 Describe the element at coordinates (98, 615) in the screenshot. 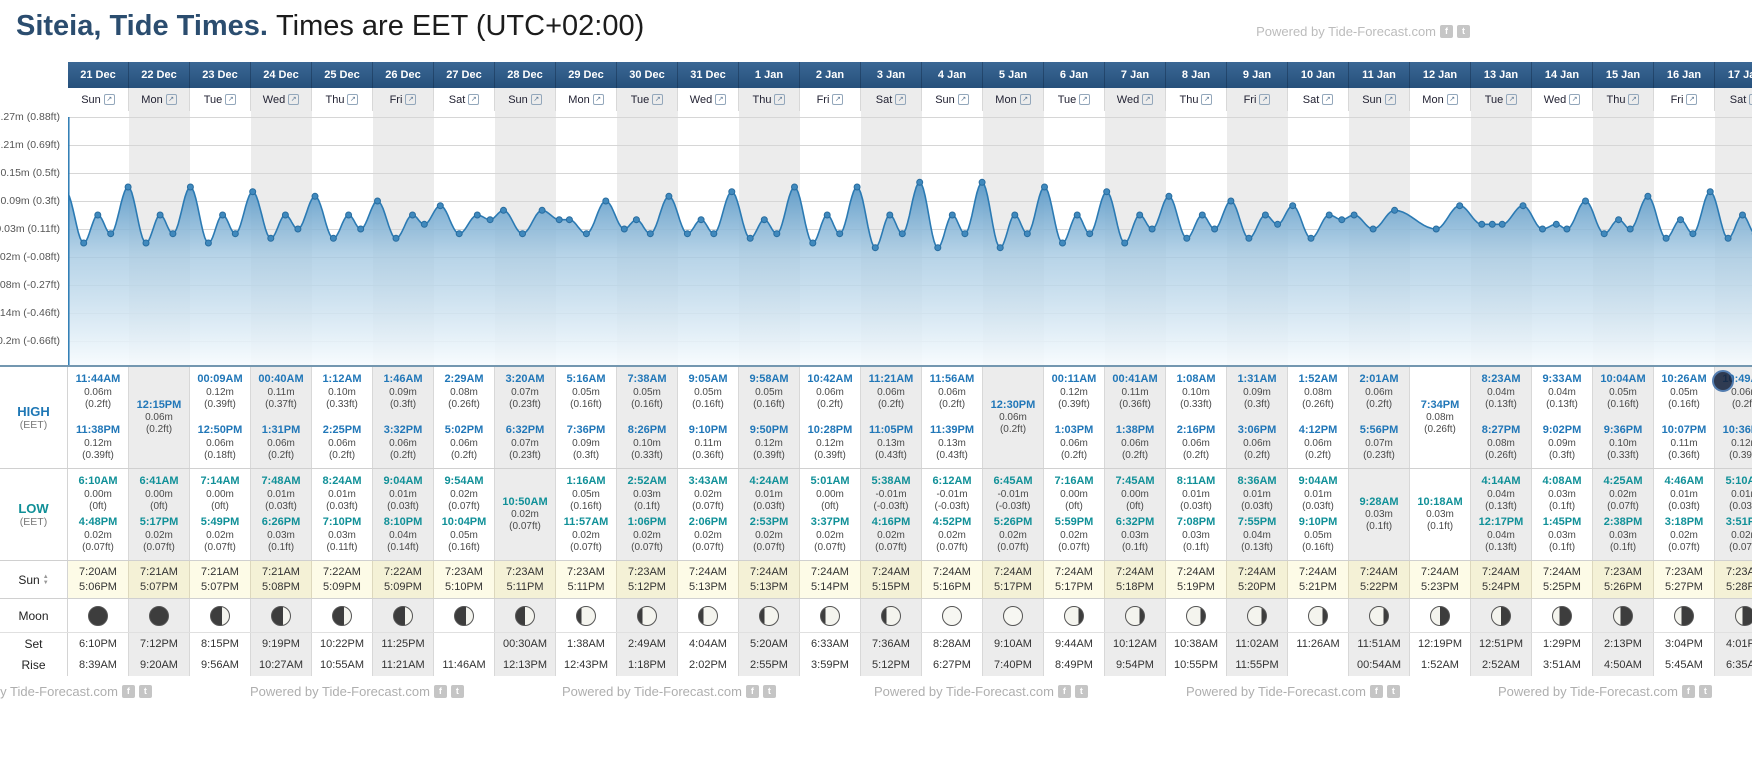

I see `moon-phase-icon-new` at that location.